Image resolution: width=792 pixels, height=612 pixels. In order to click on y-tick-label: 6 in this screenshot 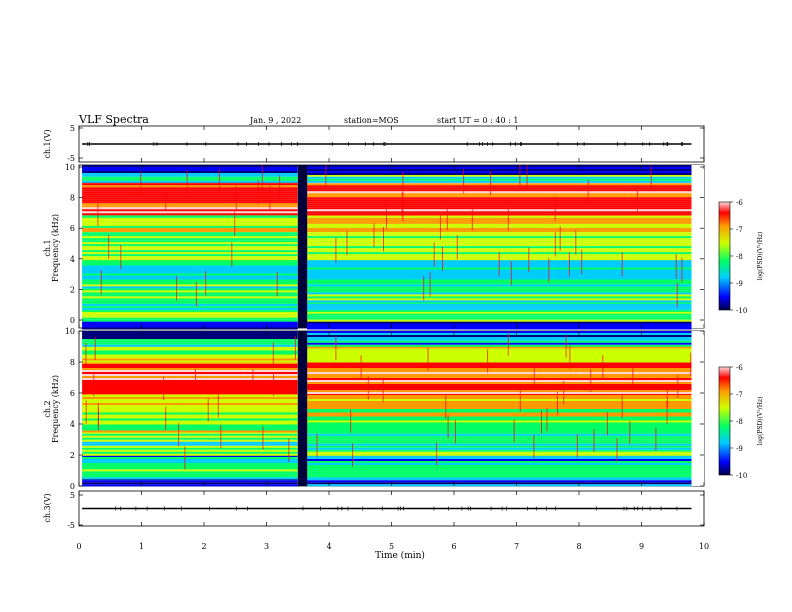, I will do `click(72, 393)`.